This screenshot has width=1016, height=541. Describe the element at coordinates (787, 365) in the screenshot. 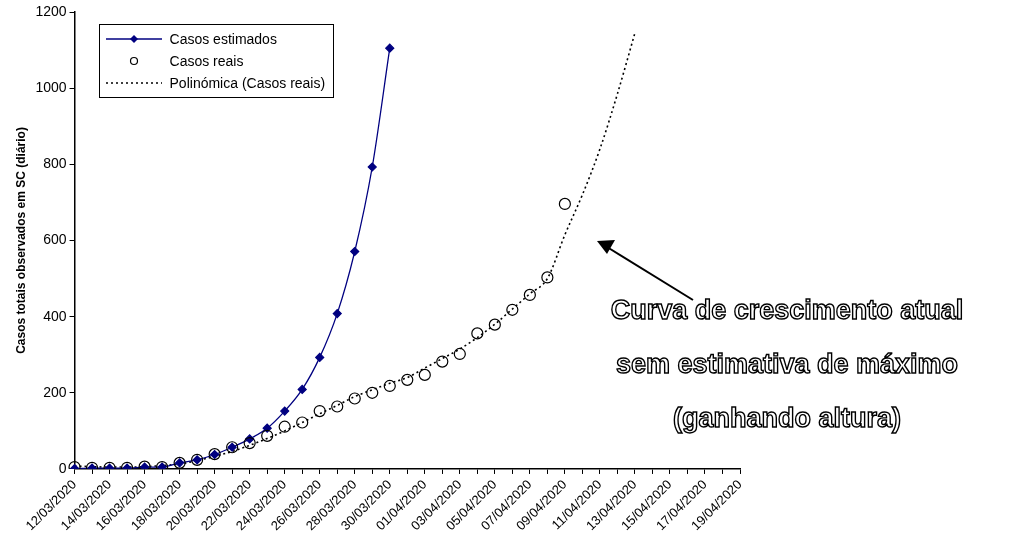

I see `annotation: Curva de crescimento atual sem estimativa de máximo (ganhando altura)` at that location.